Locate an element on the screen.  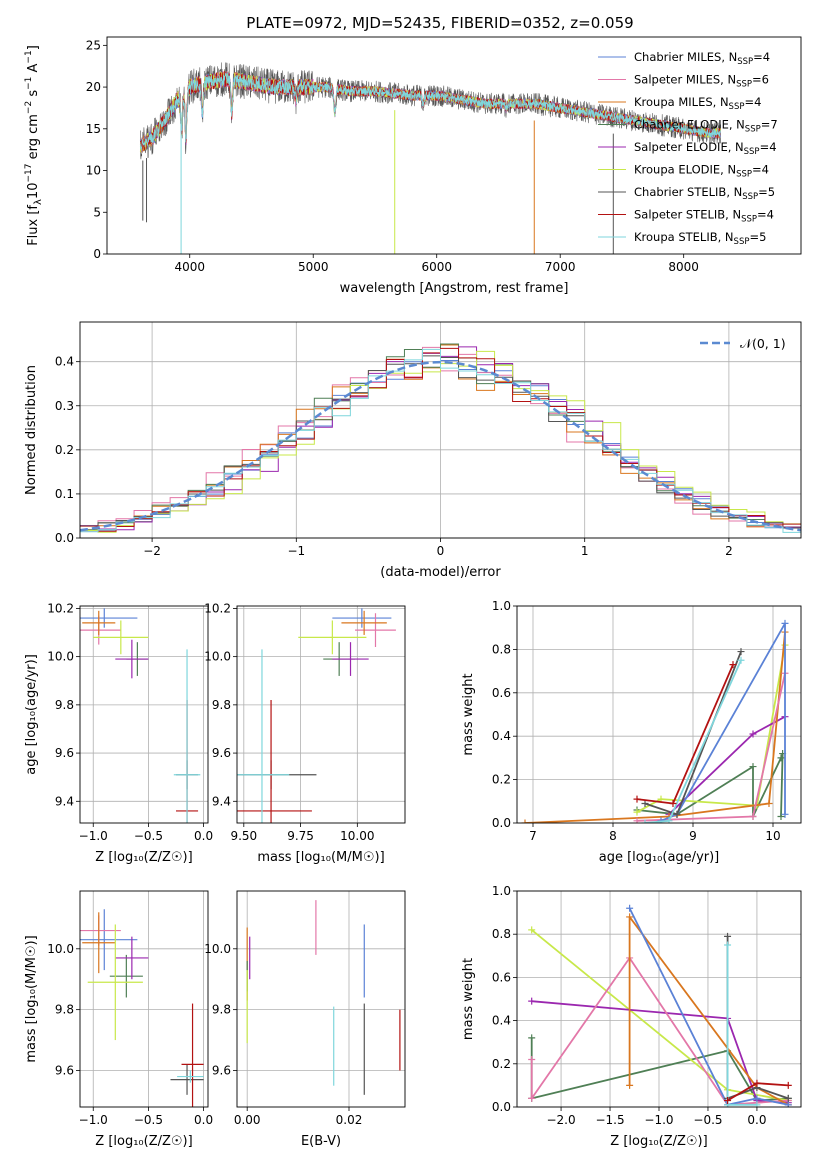
y-axis-label-part: −2 is located at coordinates (29, 107).